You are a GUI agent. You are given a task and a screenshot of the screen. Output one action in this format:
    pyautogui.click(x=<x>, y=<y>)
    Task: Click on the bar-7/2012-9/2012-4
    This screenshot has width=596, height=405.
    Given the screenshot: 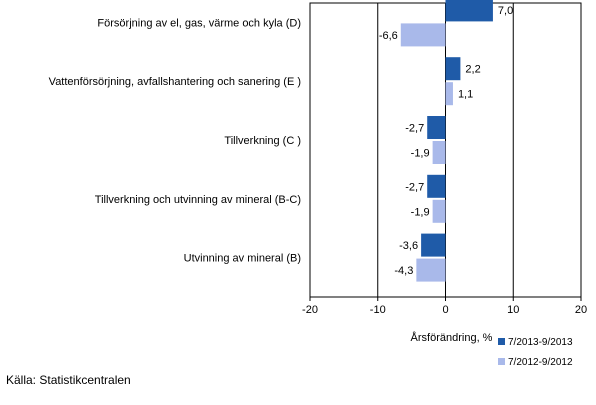 What is the action you would take?
    pyautogui.click(x=431, y=270)
    